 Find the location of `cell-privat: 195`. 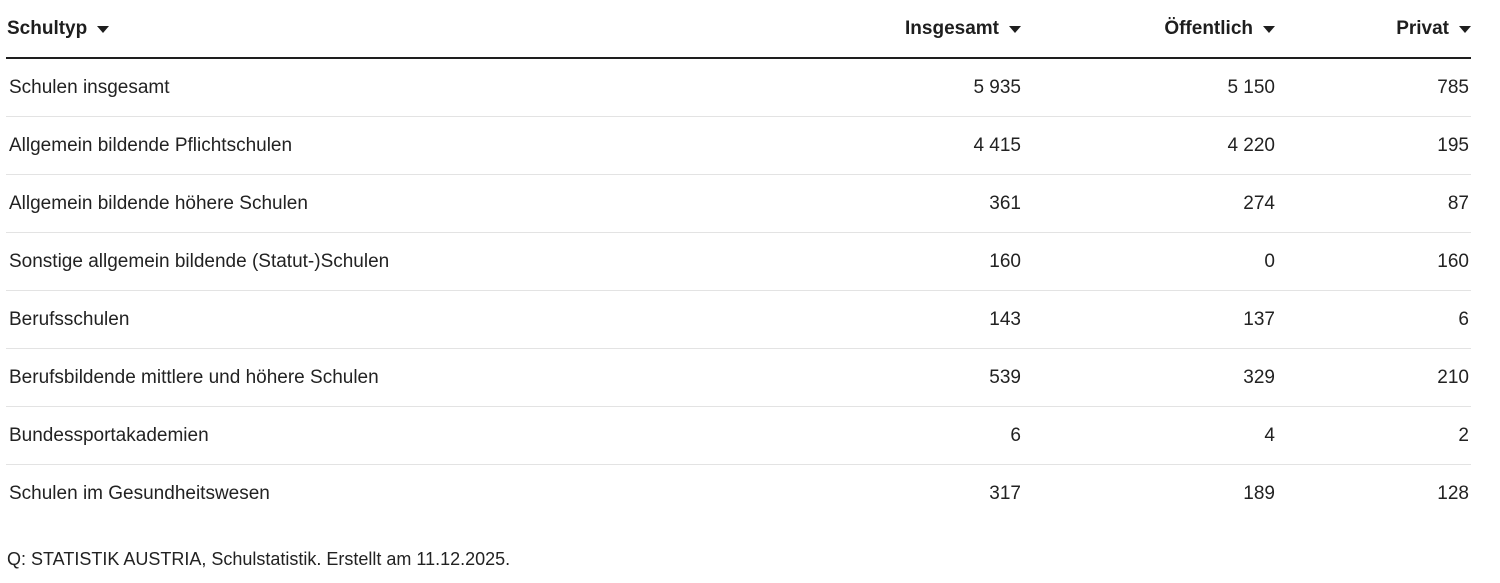

cell-privat: 195 is located at coordinates (1373, 145).